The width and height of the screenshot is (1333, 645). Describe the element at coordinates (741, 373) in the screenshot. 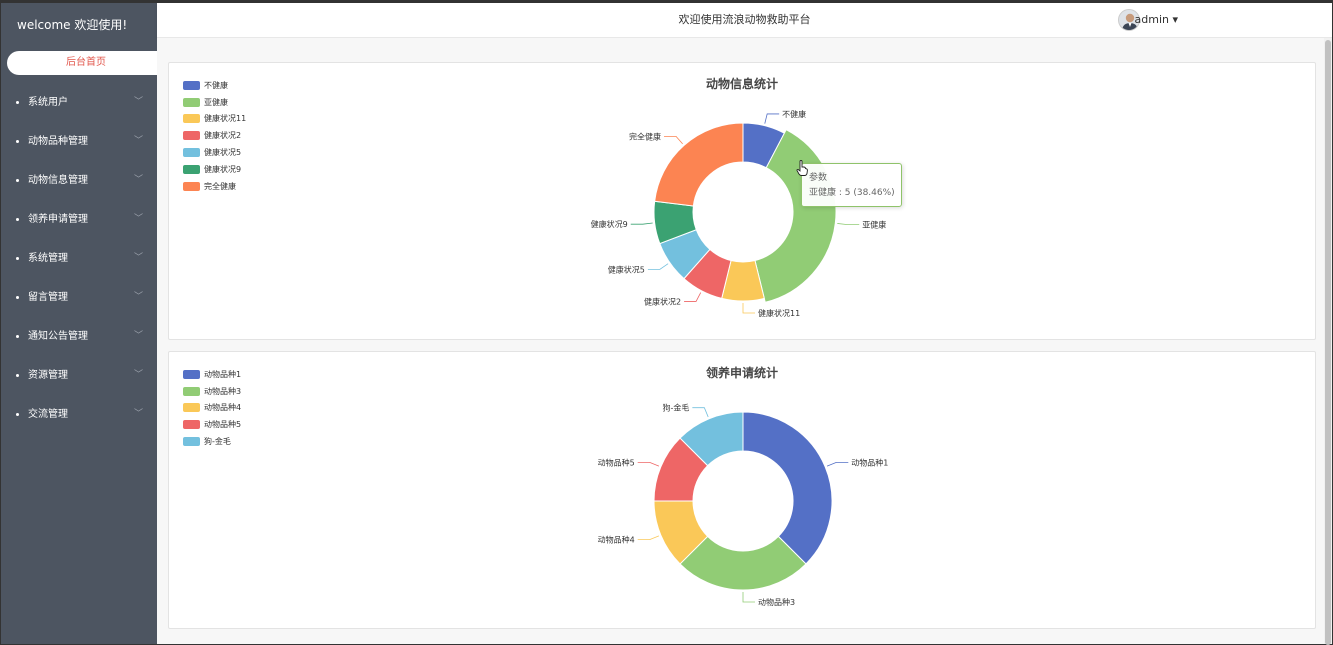

I see `chart-title: 领养申请统计` at that location.